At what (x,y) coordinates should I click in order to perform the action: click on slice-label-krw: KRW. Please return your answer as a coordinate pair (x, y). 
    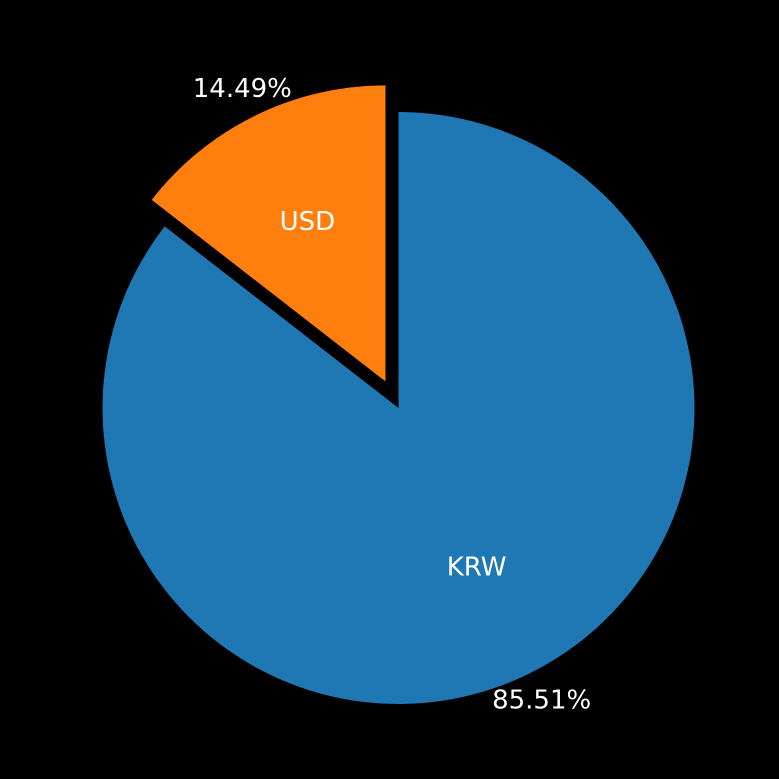
    Looking at the image, I should click on (477, 568).